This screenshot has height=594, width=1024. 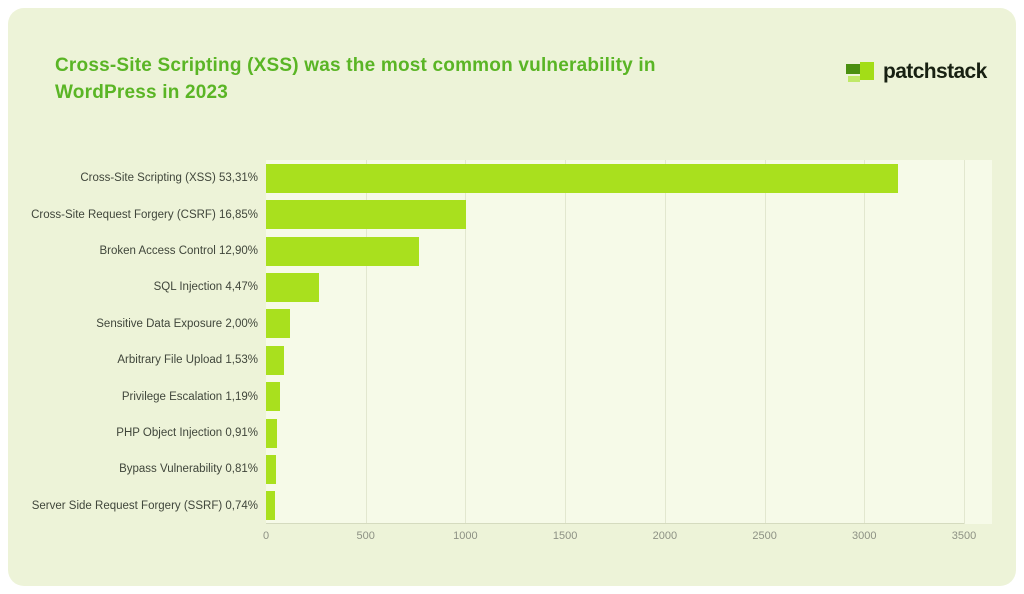 I want to click on x-tick-label: 1000, so click(x=465, y=536).